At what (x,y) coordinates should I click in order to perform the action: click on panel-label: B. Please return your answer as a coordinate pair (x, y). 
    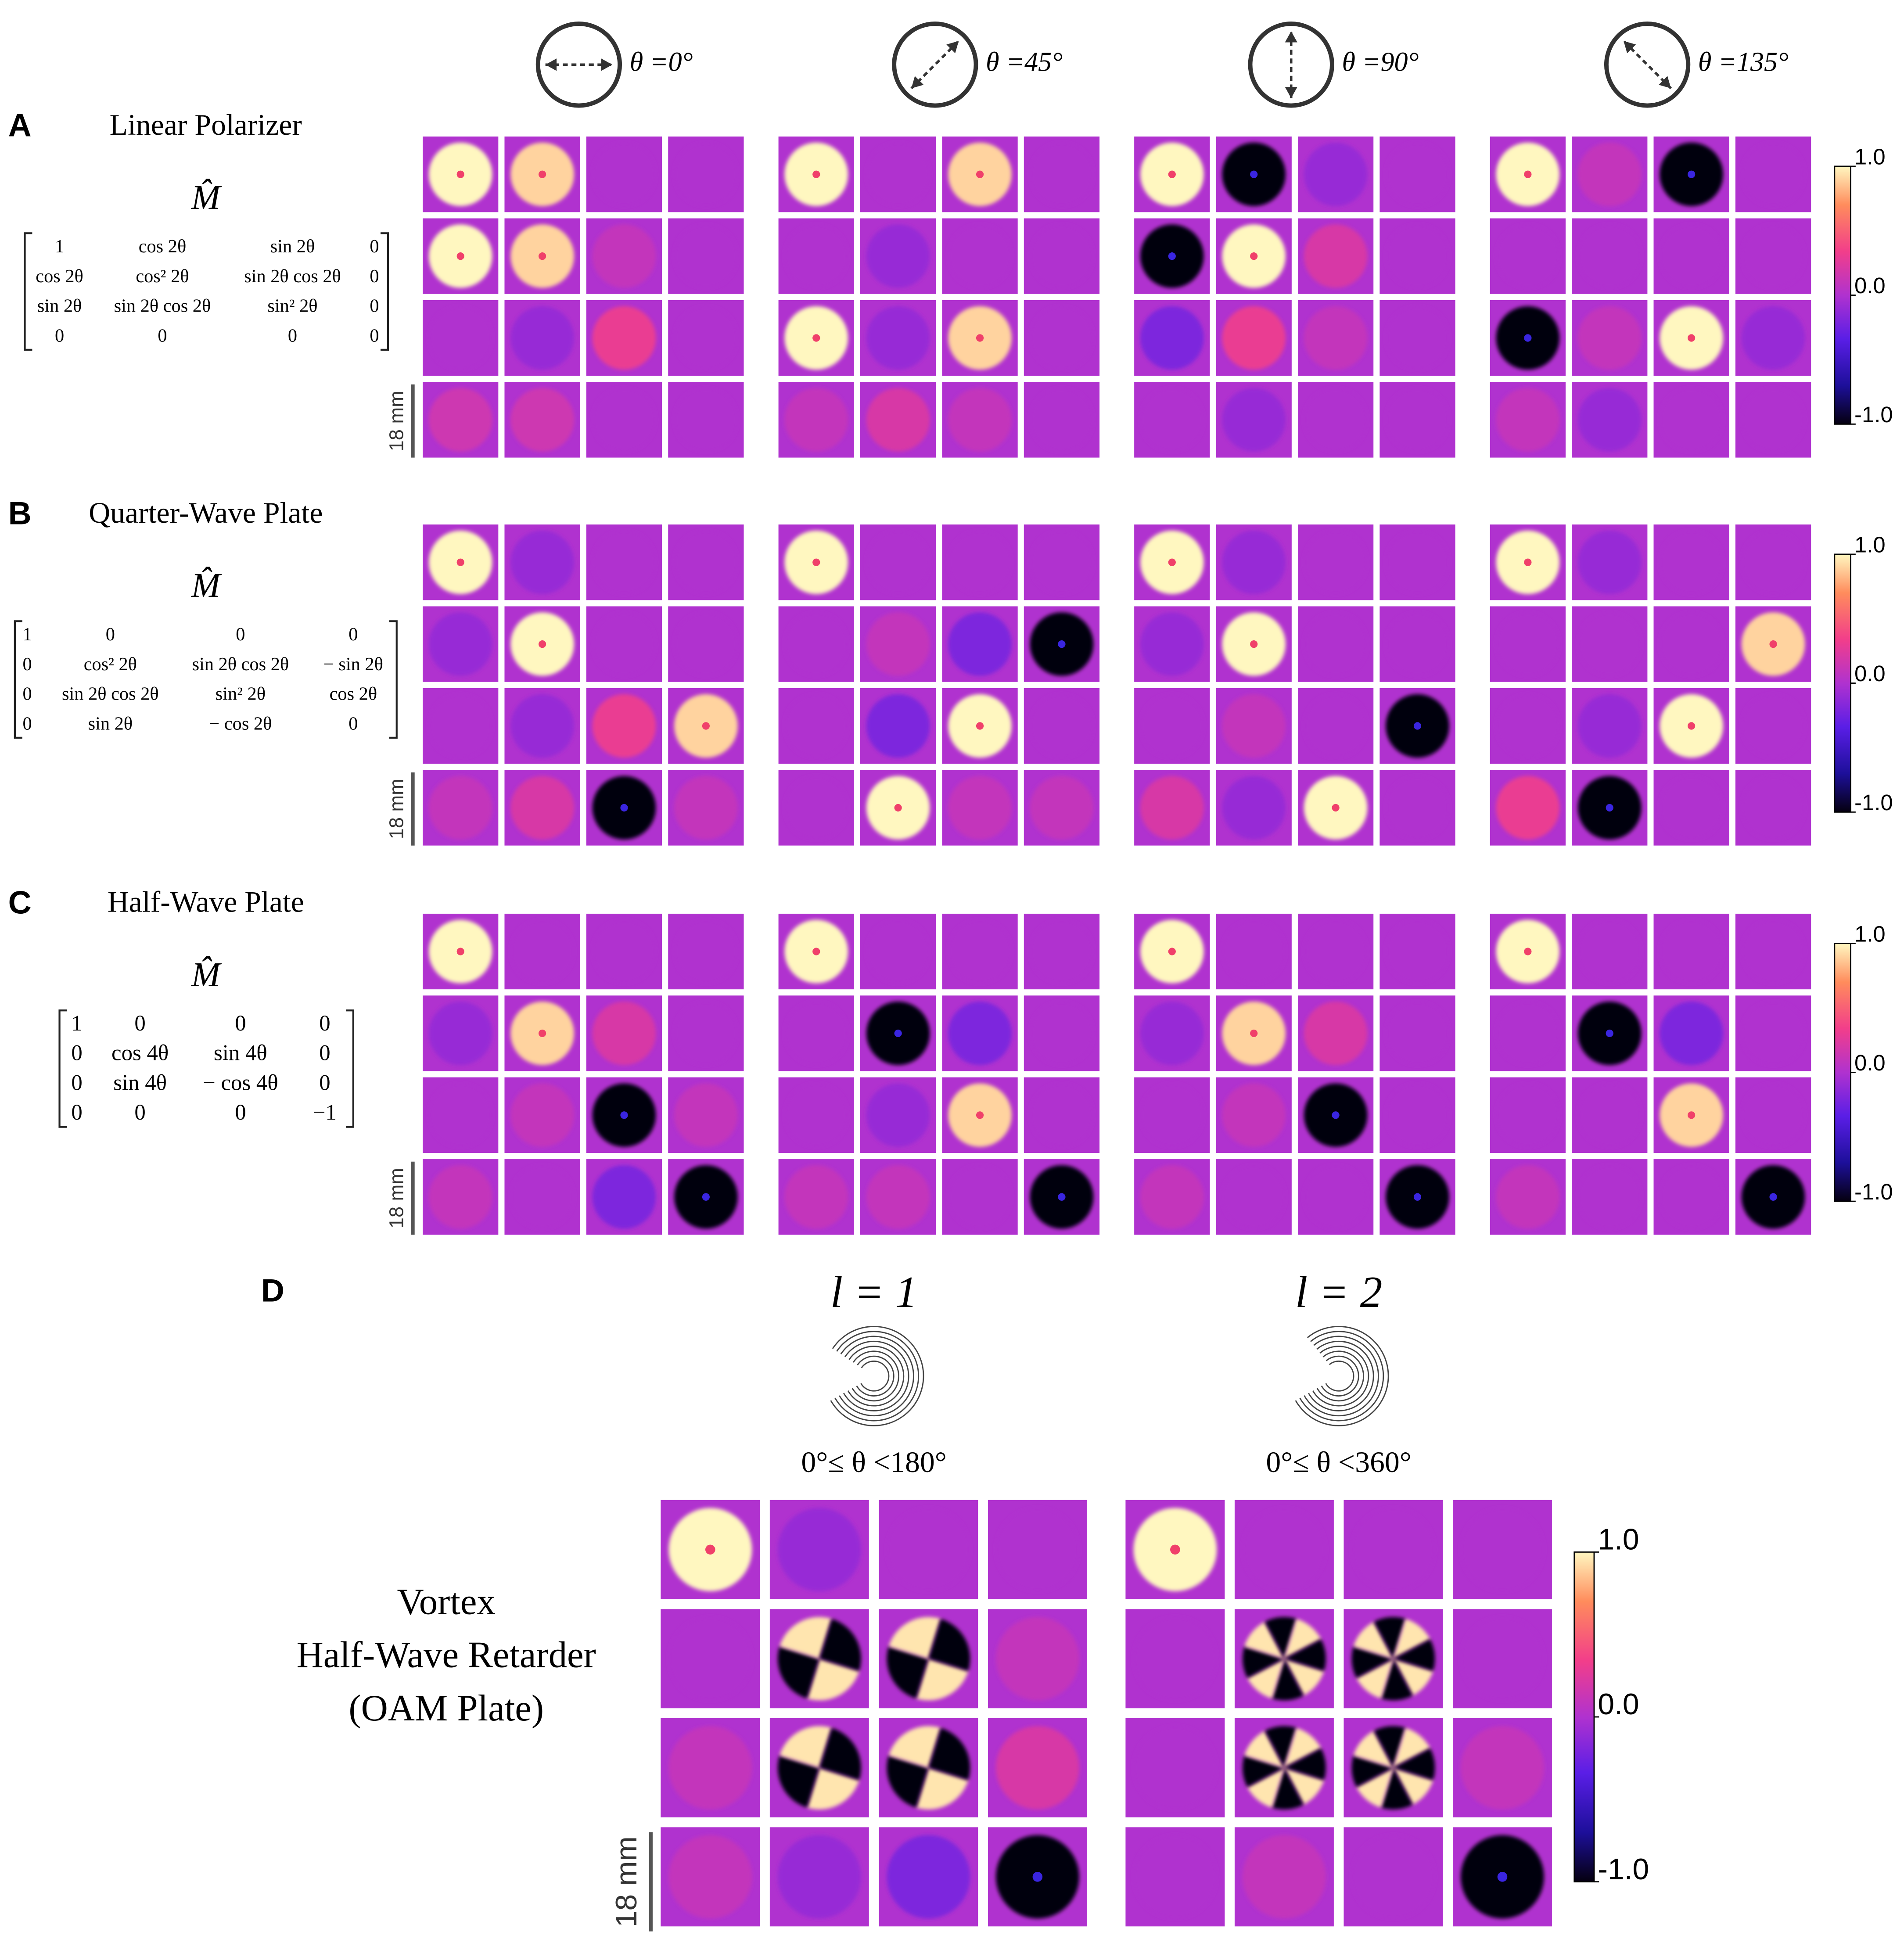
    Looking at the image, I should click on (20, 513).